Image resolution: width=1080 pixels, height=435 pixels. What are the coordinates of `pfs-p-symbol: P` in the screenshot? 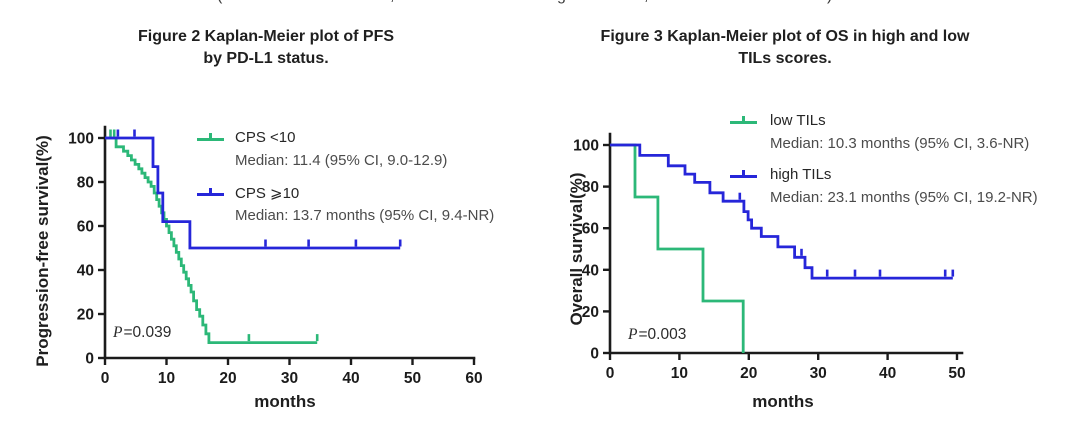 It's located at (118, 332).